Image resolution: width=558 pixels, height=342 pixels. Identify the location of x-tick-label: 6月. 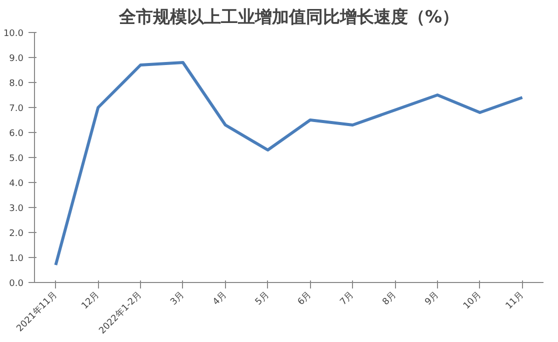
(305, 299).